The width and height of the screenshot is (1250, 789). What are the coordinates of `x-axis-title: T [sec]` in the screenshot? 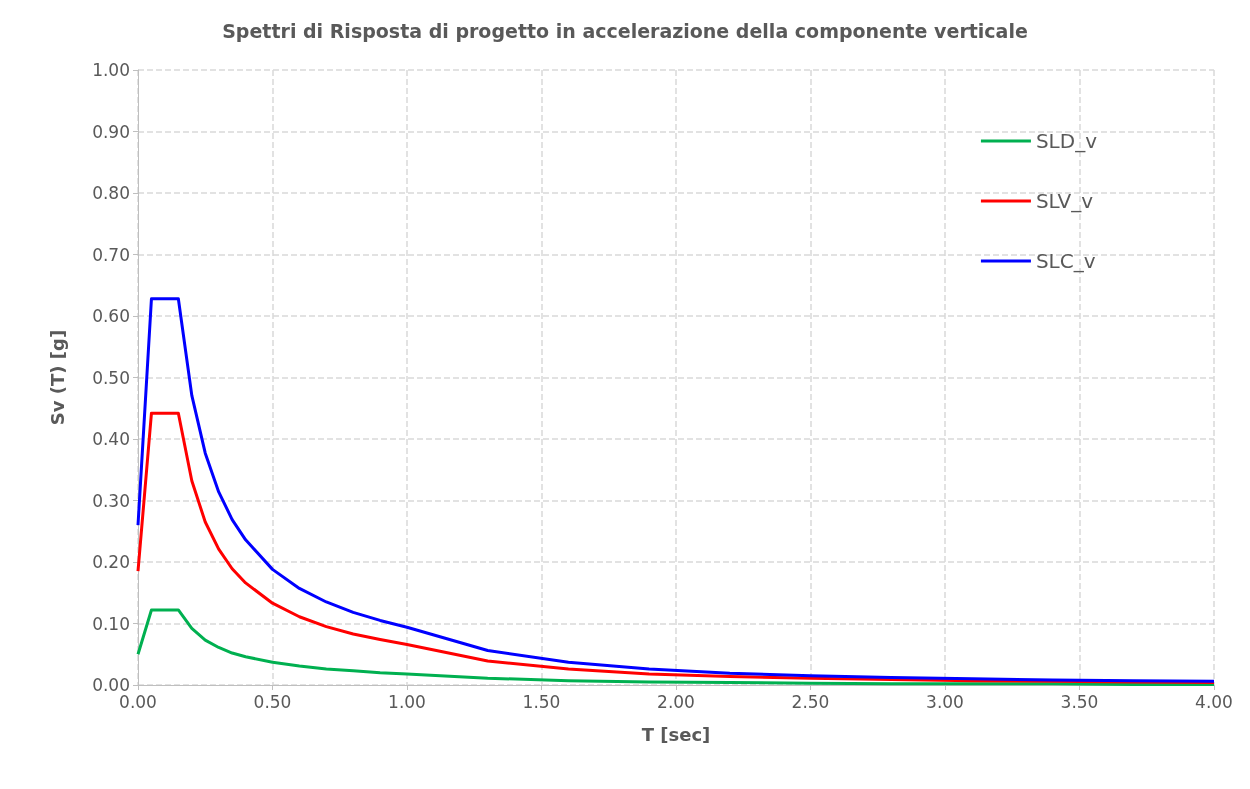 It's located at (676, 734).